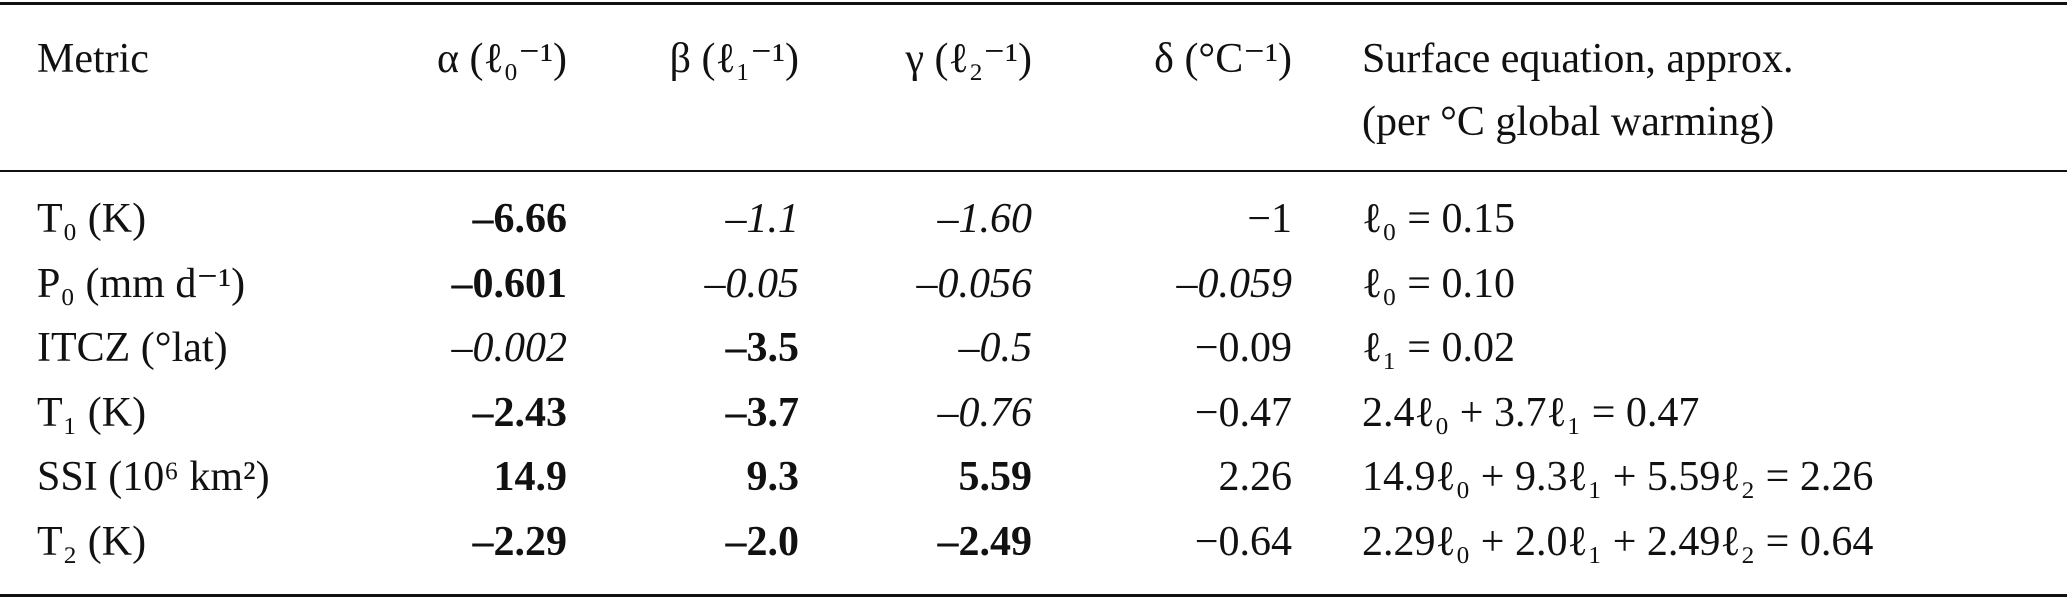 This screenshot has height=599, width=2067. Describe the element at coordinates (509, 348) in the screenshot. I see `cell: –0.002` at that location.